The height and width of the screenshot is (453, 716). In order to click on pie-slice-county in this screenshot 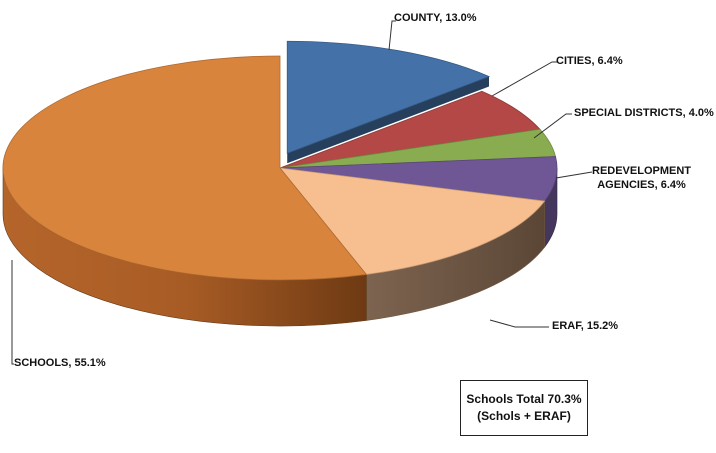, I will do `click(388, 97)`.